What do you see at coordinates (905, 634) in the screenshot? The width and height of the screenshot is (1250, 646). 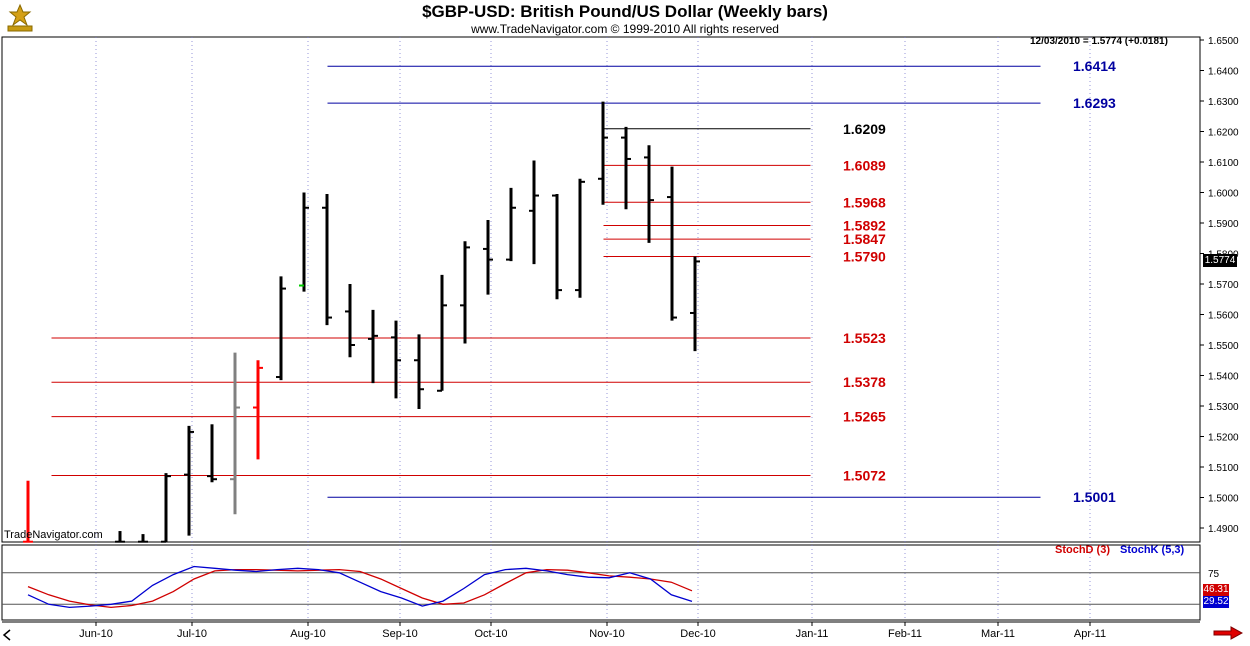 I see `x-tick-label: Feb-11` at bounding box center [905, 634].